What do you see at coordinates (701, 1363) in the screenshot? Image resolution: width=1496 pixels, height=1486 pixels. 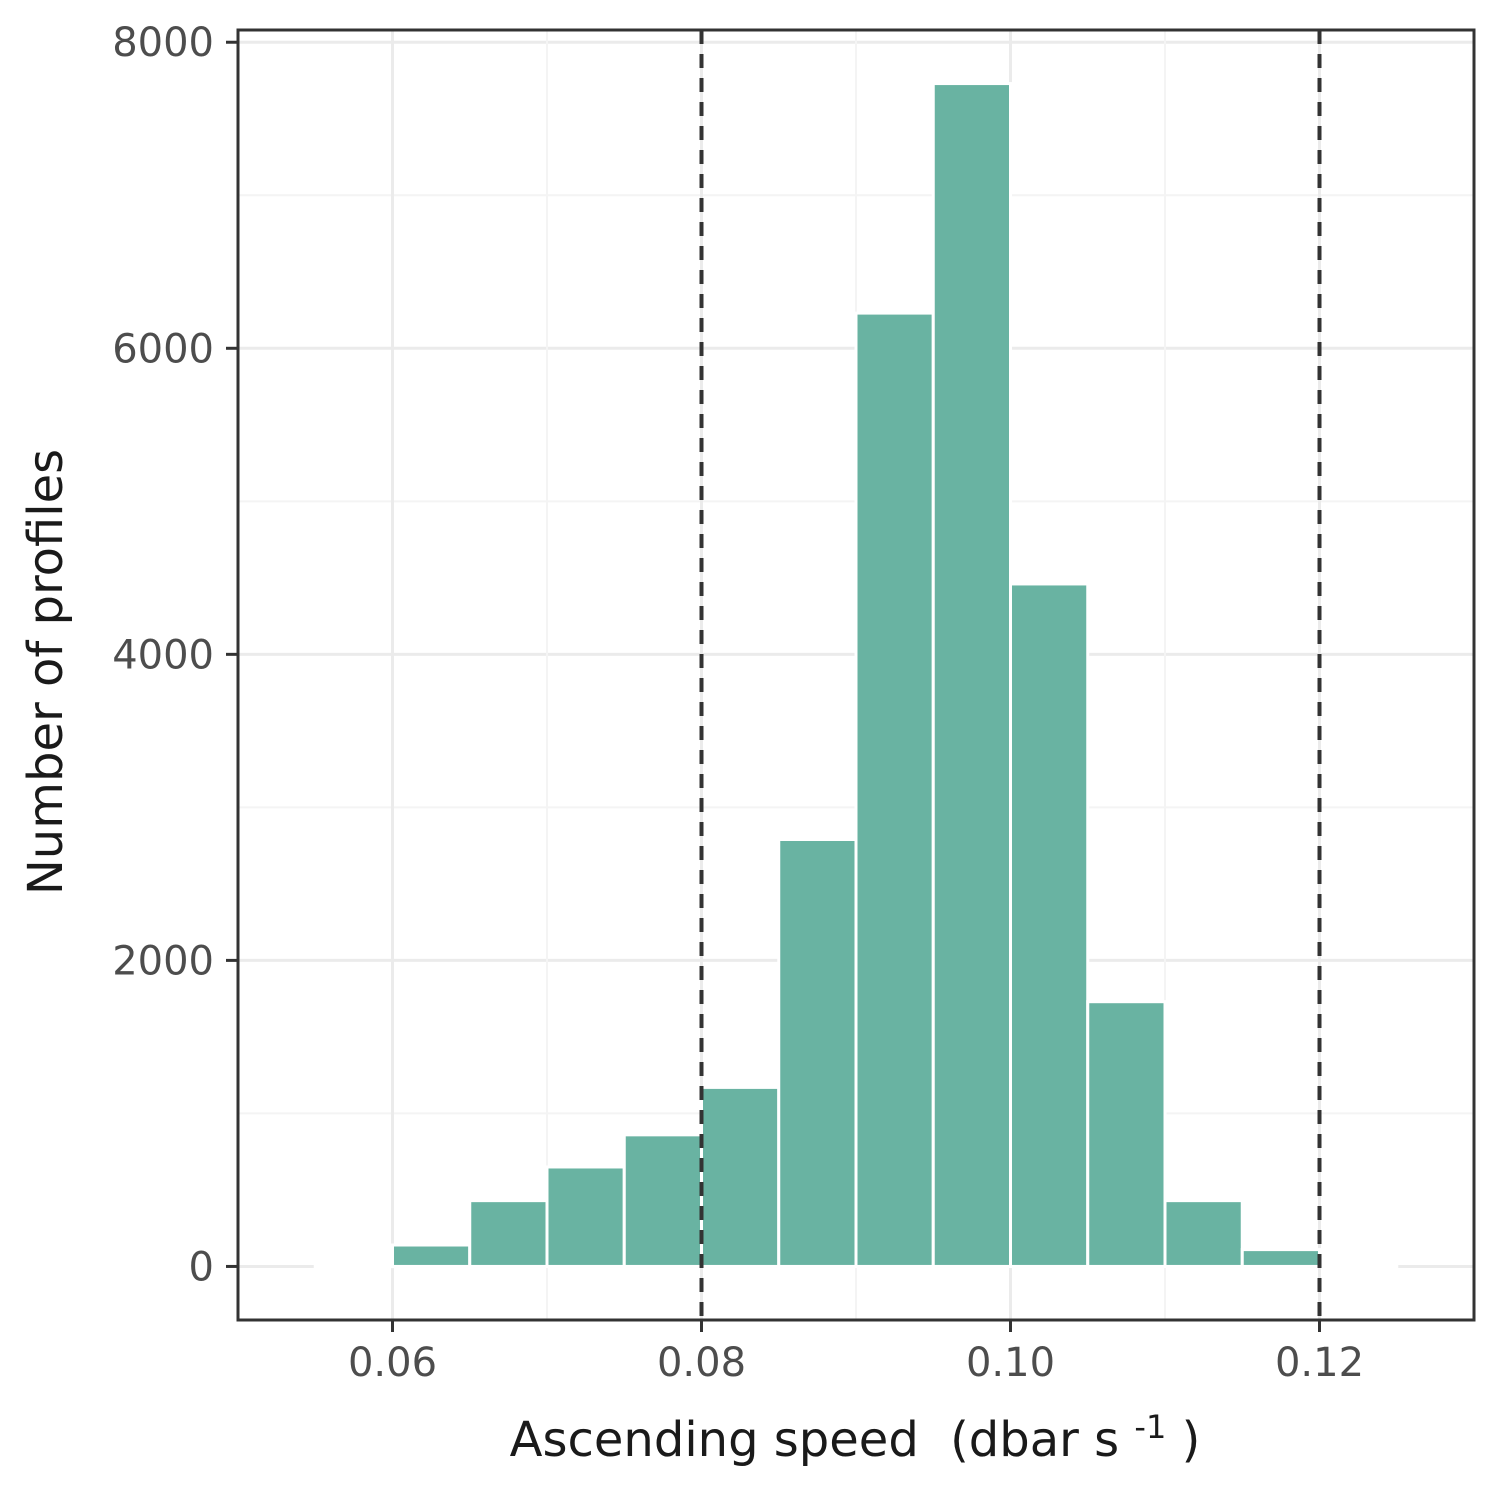 I see `x-tick-label: 0.08` at bounding box center [701, 1363].